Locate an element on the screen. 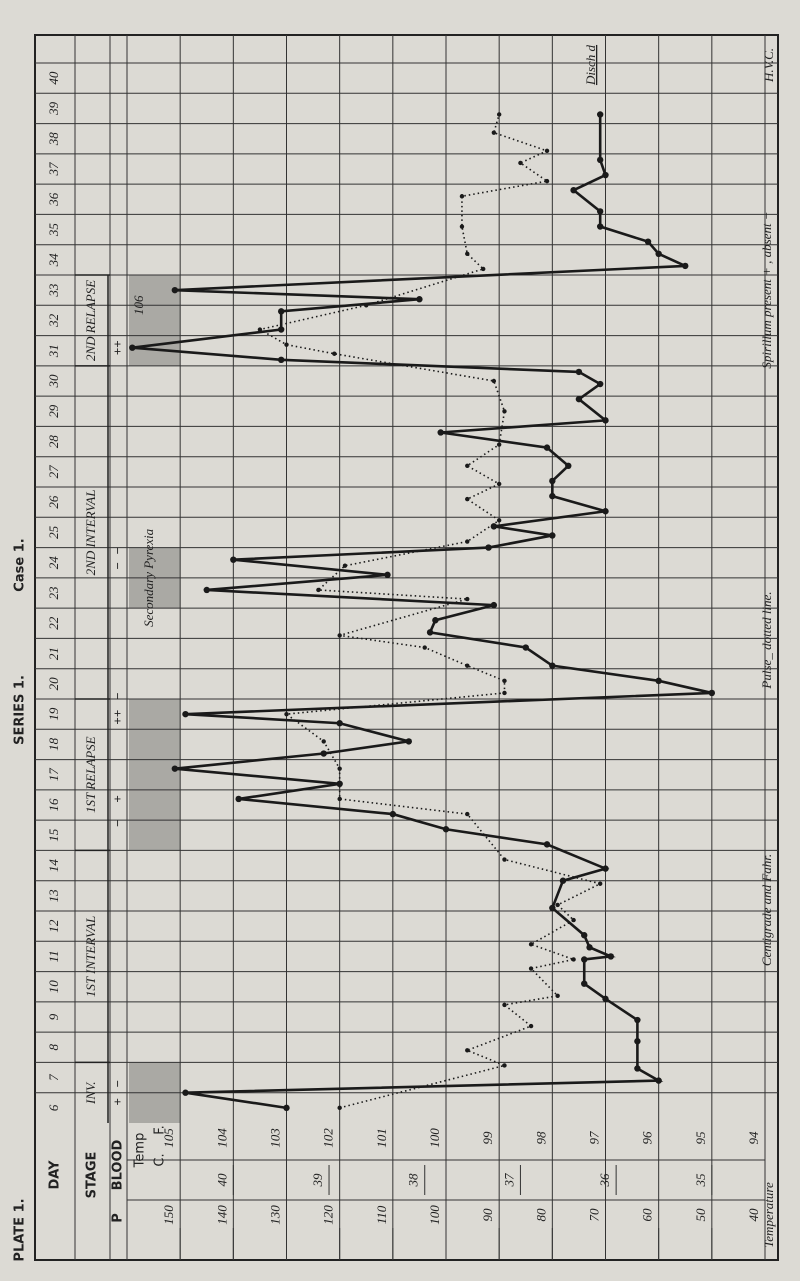  day-label: 30 is located at coordinates (53, 381).